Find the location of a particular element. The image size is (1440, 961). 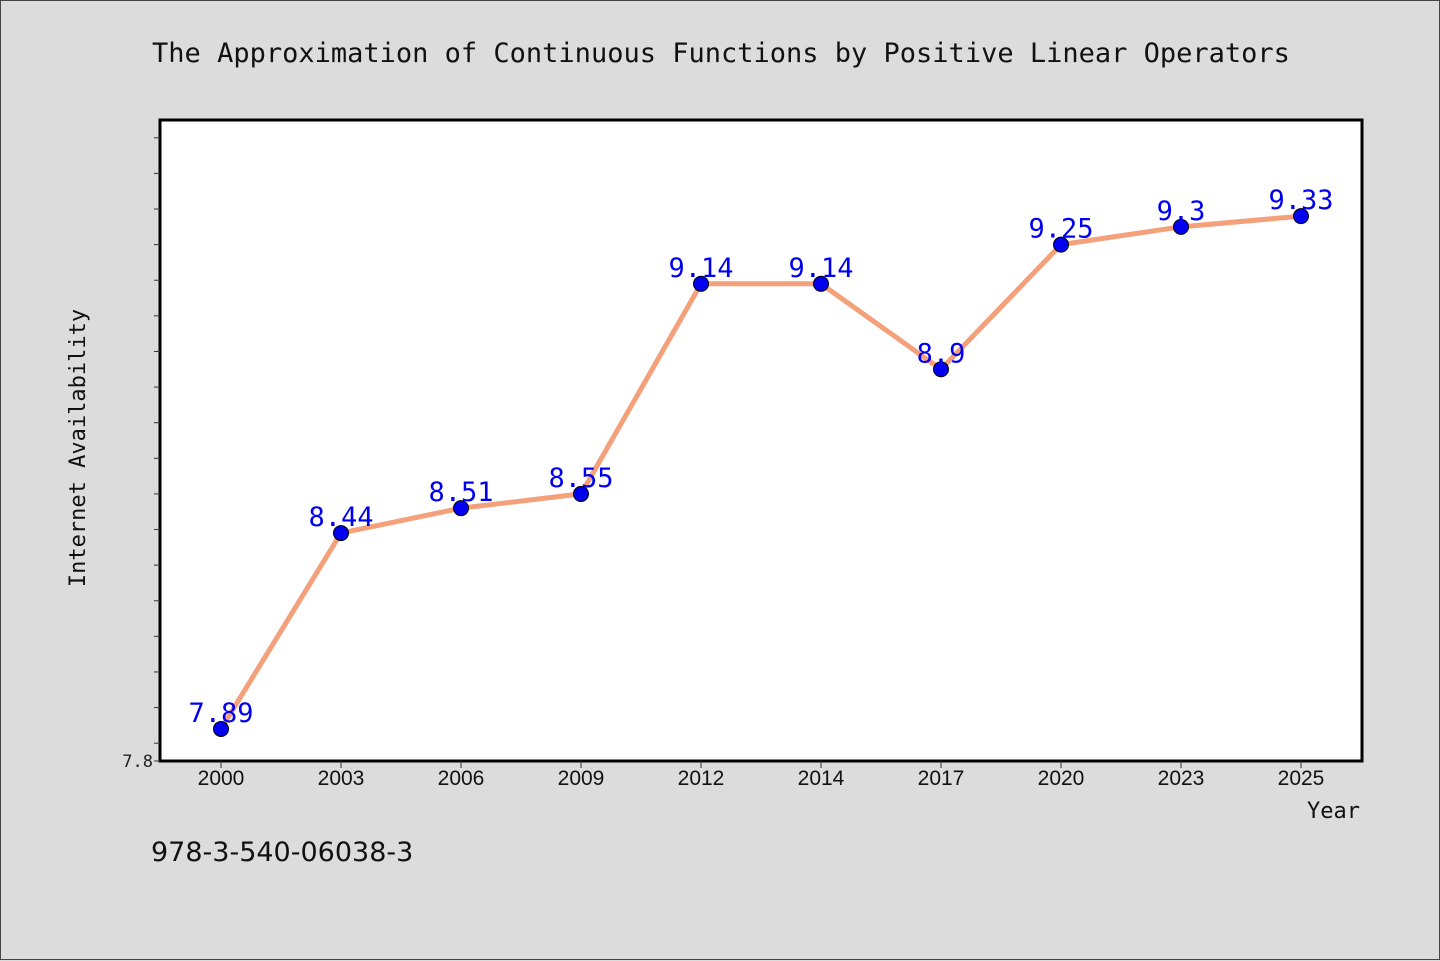

x-tick-label: 2023 is located at coordinates (1181, 778).